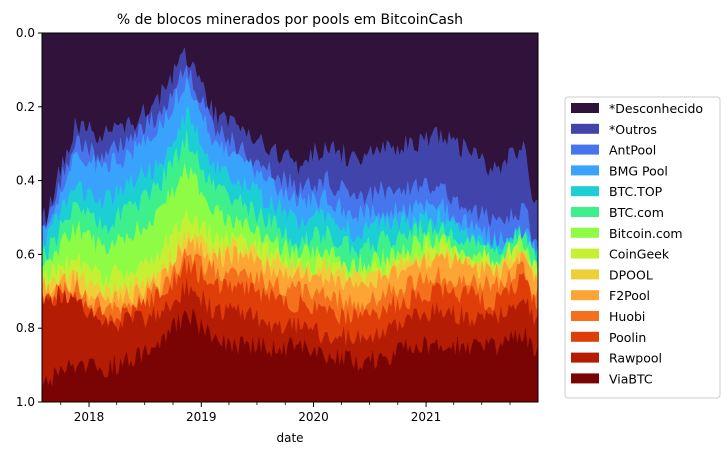 This screenshot has height=455, width=728. What do you see at coordinates (426, 417) in the screenshot?
I see `x-tick-label: 2021` at bounding box center [426, 417].